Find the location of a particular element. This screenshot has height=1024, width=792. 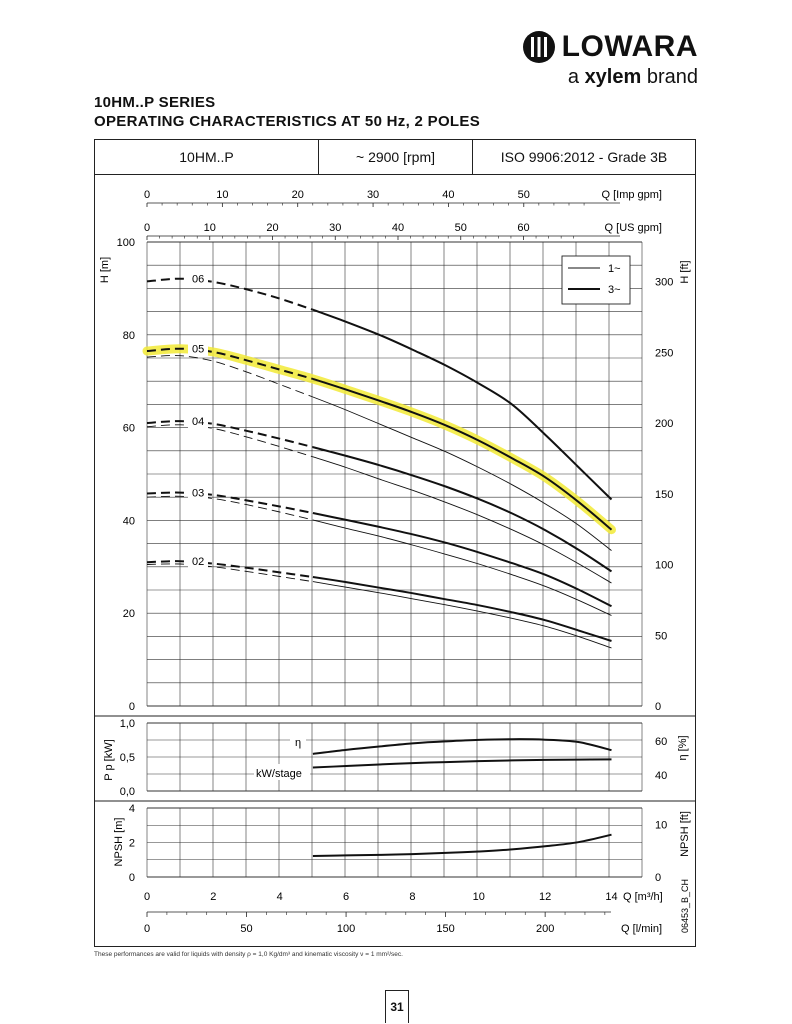

power-y-tick-label: 0,0 is located at coordinates (127, 792).